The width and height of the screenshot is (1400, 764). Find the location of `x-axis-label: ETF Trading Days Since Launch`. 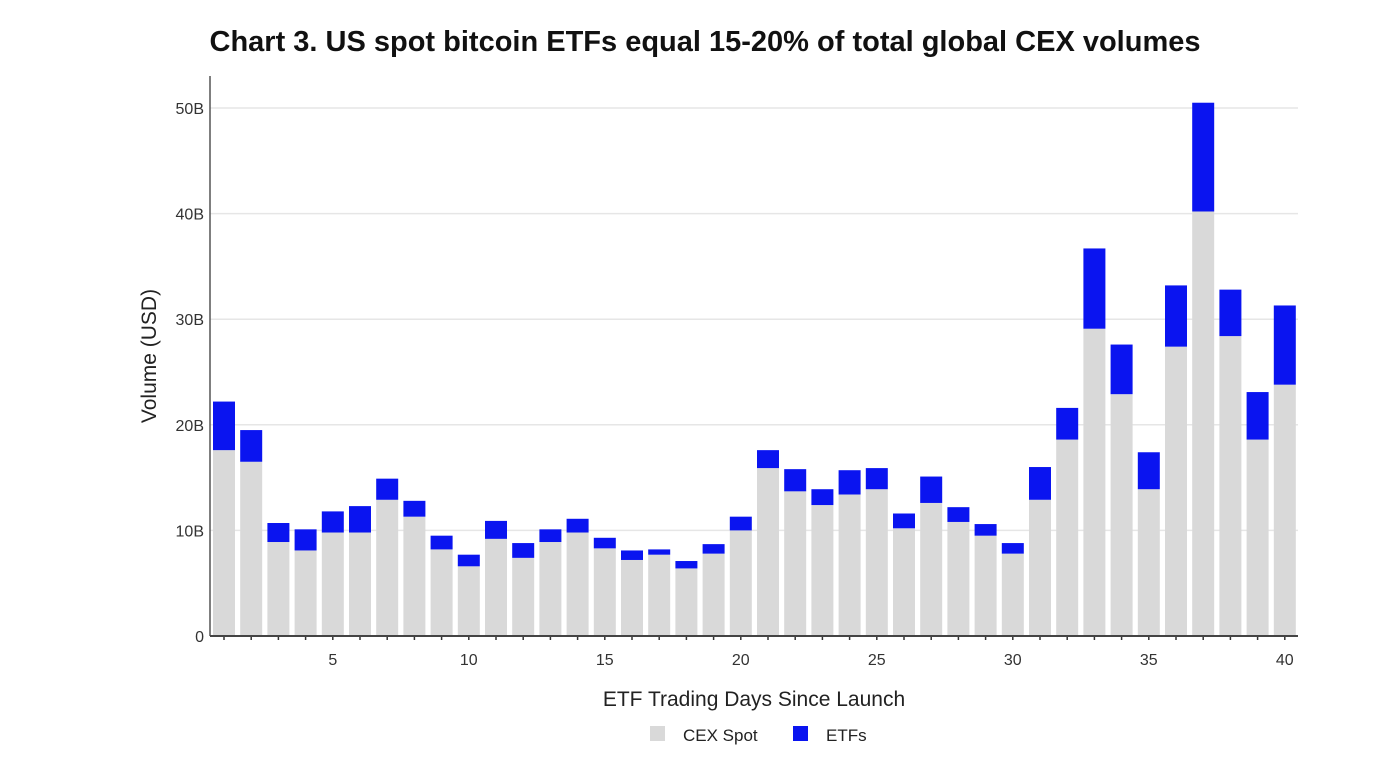

x-axis-label: ETF Trading Days Since Launch is located at coordinates (754, 699).